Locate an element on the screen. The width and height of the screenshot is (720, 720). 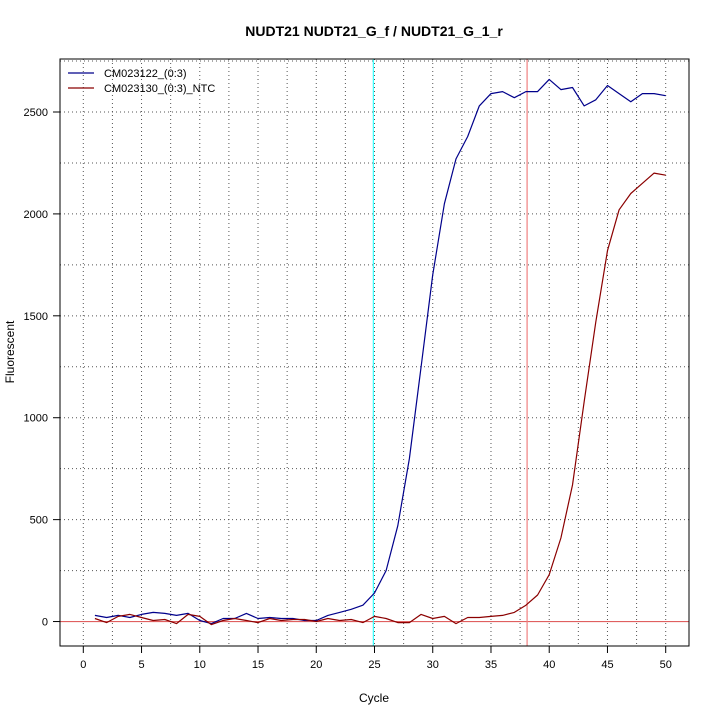
x-tick-label: 25 is located at coordinates (374, 665).